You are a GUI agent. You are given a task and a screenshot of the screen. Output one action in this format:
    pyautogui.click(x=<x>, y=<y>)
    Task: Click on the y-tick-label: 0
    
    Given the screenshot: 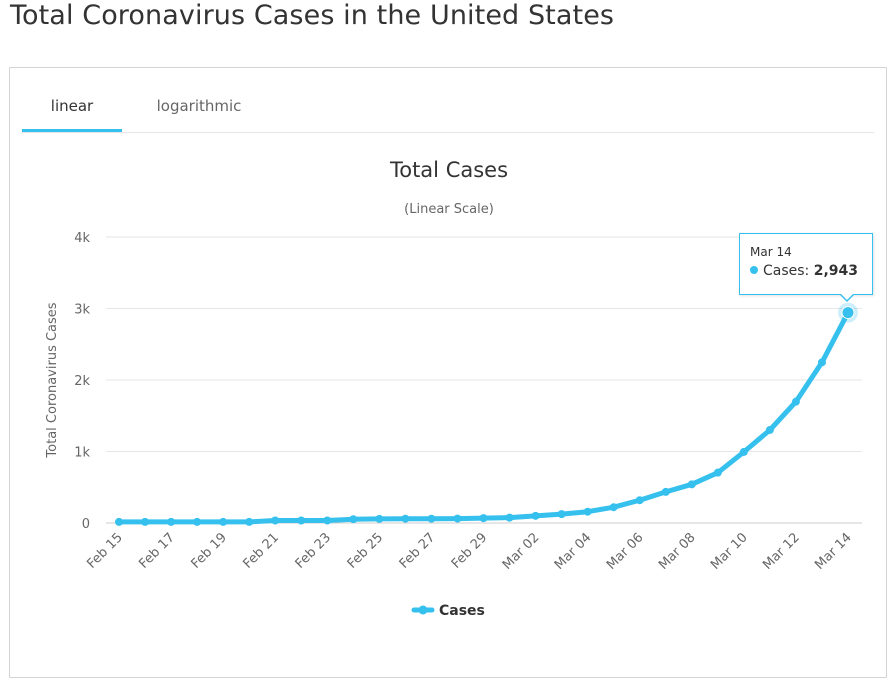 What is the action you would take?
    pyautogui.click(x=86, y=524)
    